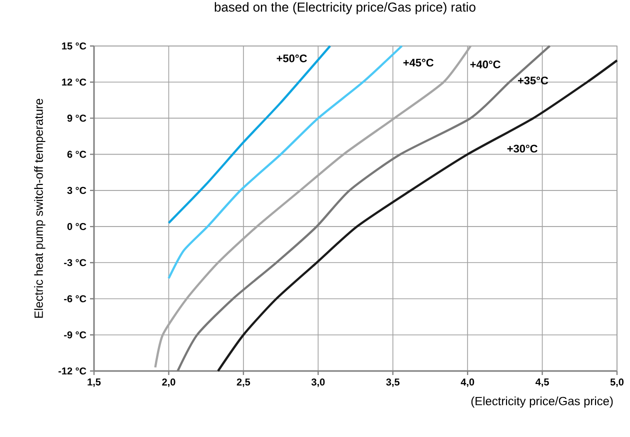 This screenshot has width=630, height=437. I want to click on series-label: +30°C, so click(522, 148).